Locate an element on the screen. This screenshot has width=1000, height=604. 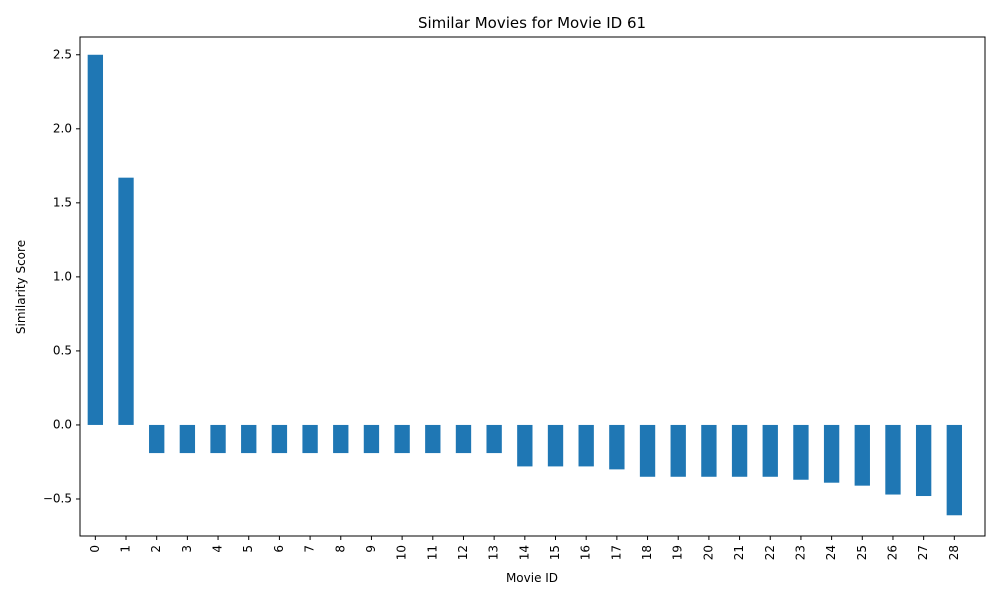
x-tick-label: 2 is located at coordinates (156, 549).